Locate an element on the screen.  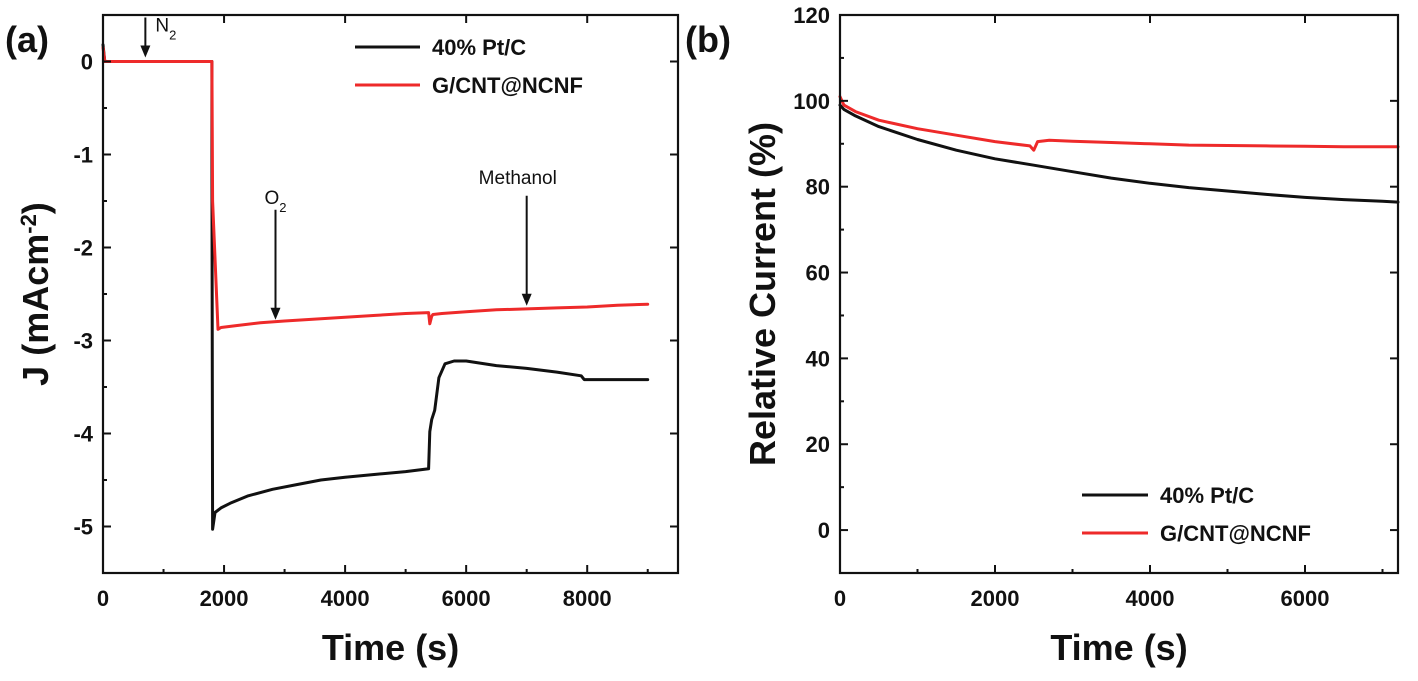
series-group is located at coordinates (1119, 149).